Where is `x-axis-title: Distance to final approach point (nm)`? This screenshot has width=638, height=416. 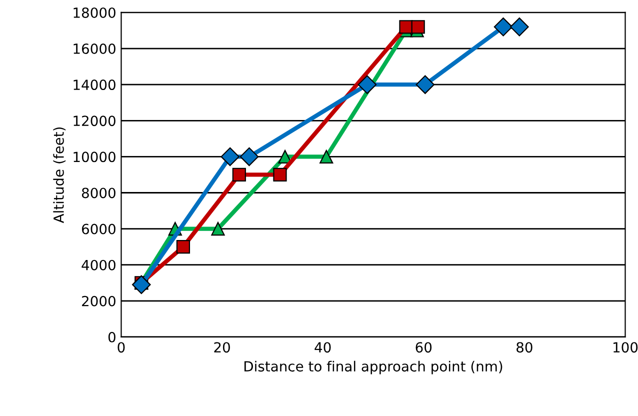
x-axis-title: Distance to final approach point (nm) is located at coordinates (373, 367).